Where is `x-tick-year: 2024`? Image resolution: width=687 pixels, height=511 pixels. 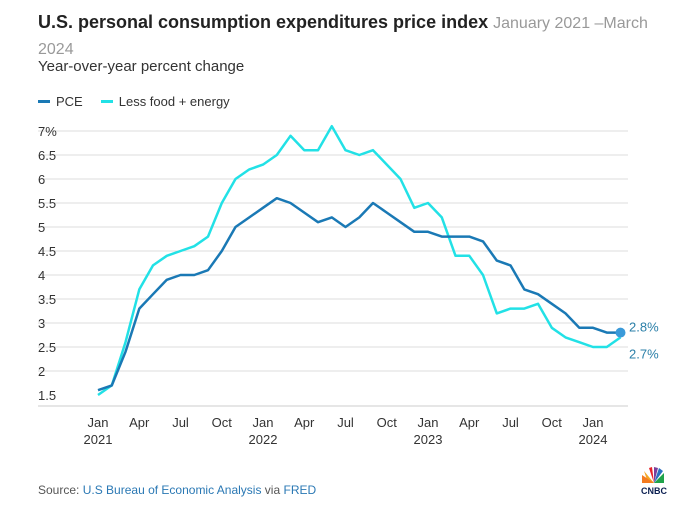 x-tick-year: 2024 is located at coordinates (593, 439).